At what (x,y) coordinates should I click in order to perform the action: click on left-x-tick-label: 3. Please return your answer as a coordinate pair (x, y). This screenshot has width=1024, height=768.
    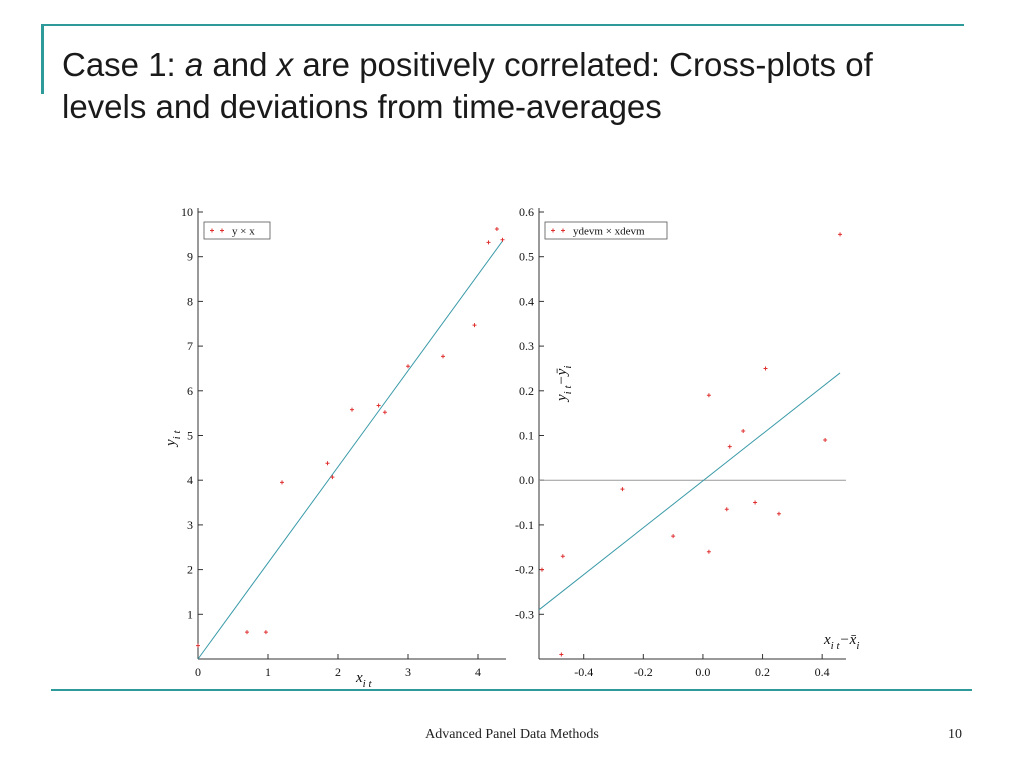
    Looking at the image, I should click on (408, 672).